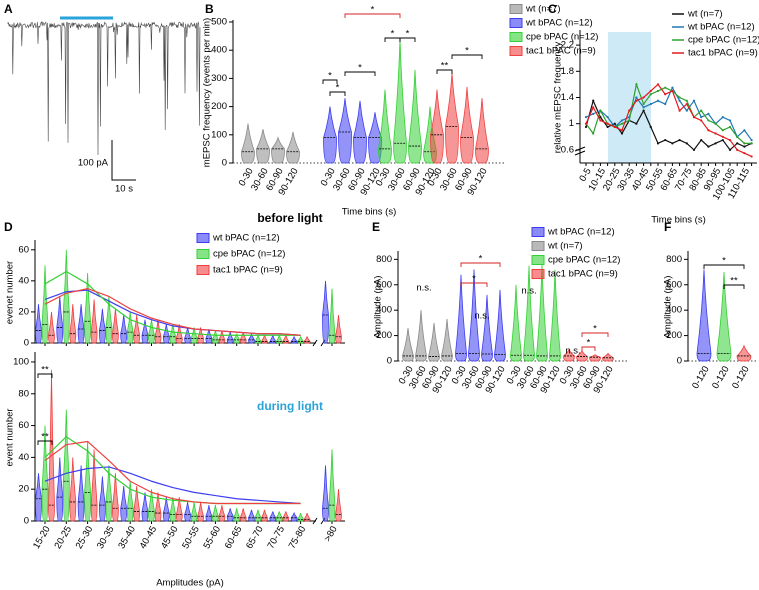  I want to click on x-tick-label: >80, so click(331, 533).